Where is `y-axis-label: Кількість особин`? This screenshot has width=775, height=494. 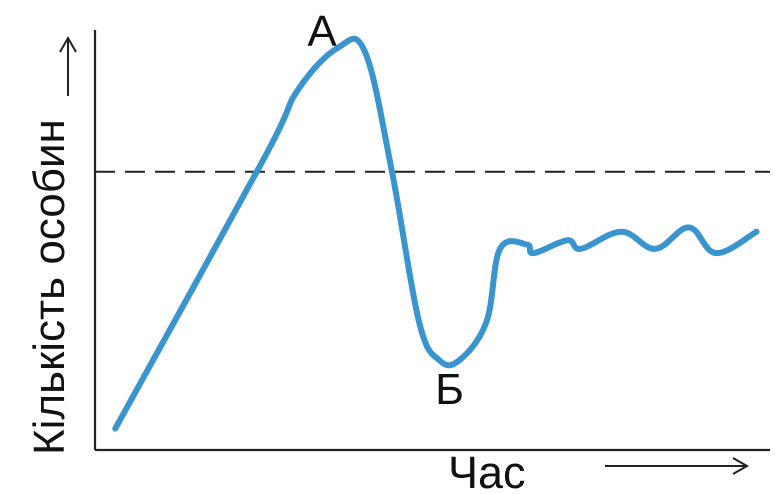 y-axis-label: Кількість особин is located at coordinates (49, 287).